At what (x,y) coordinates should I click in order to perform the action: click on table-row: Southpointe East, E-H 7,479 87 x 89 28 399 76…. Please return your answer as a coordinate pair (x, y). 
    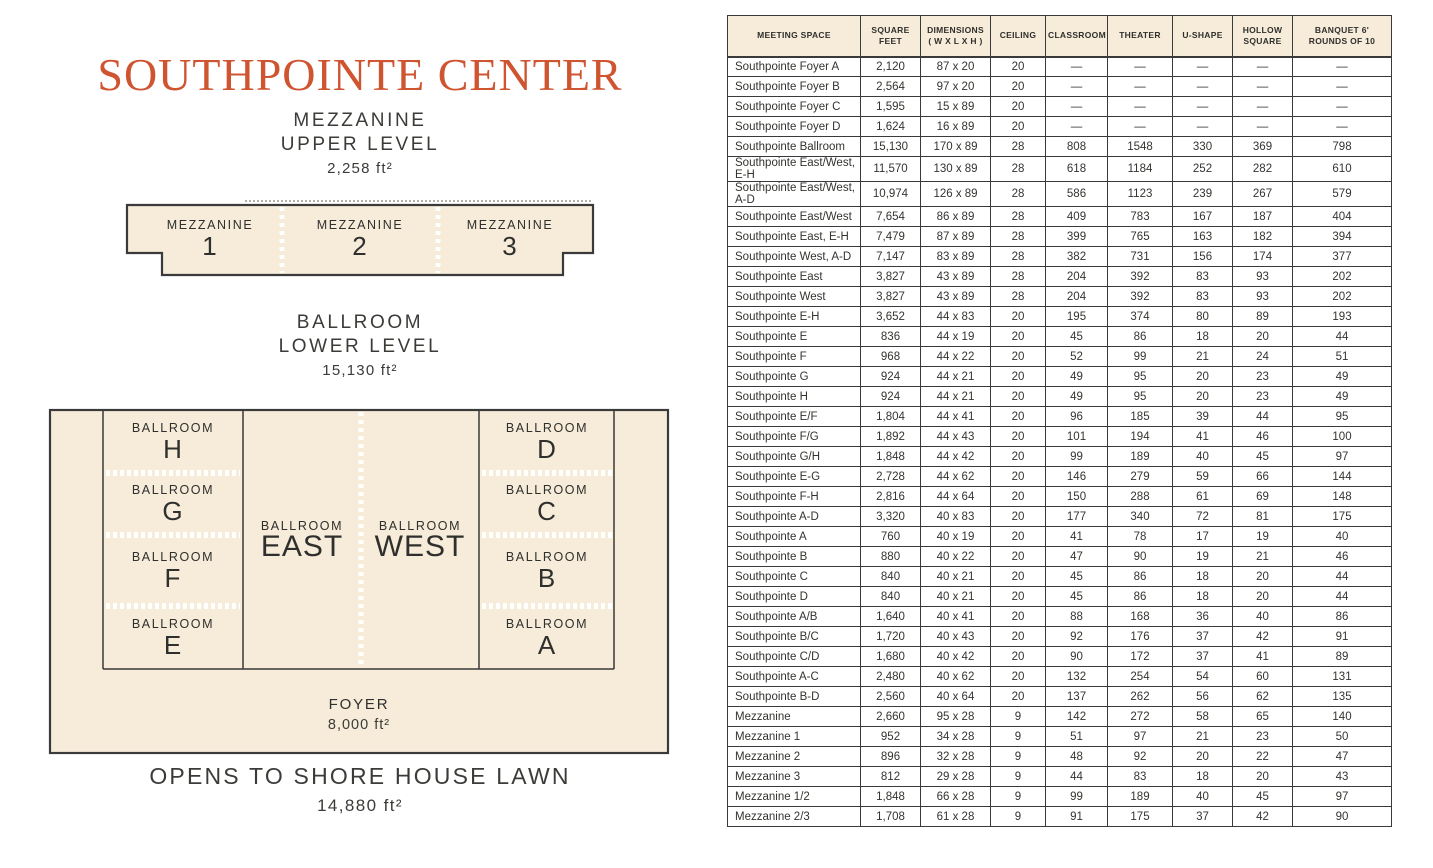
    Looking at the image, I should click on (1059, 236).